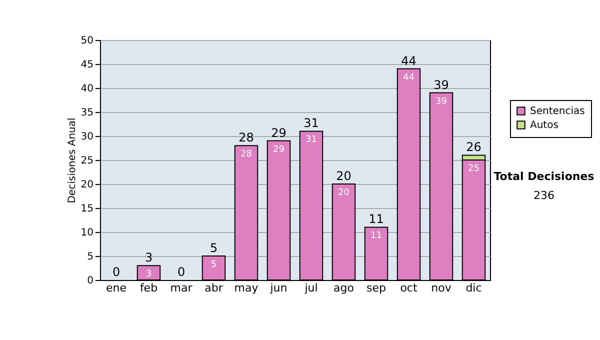 This screenshot has height=340, width=600. I want to click on data-label: 11, so click(376, 236).